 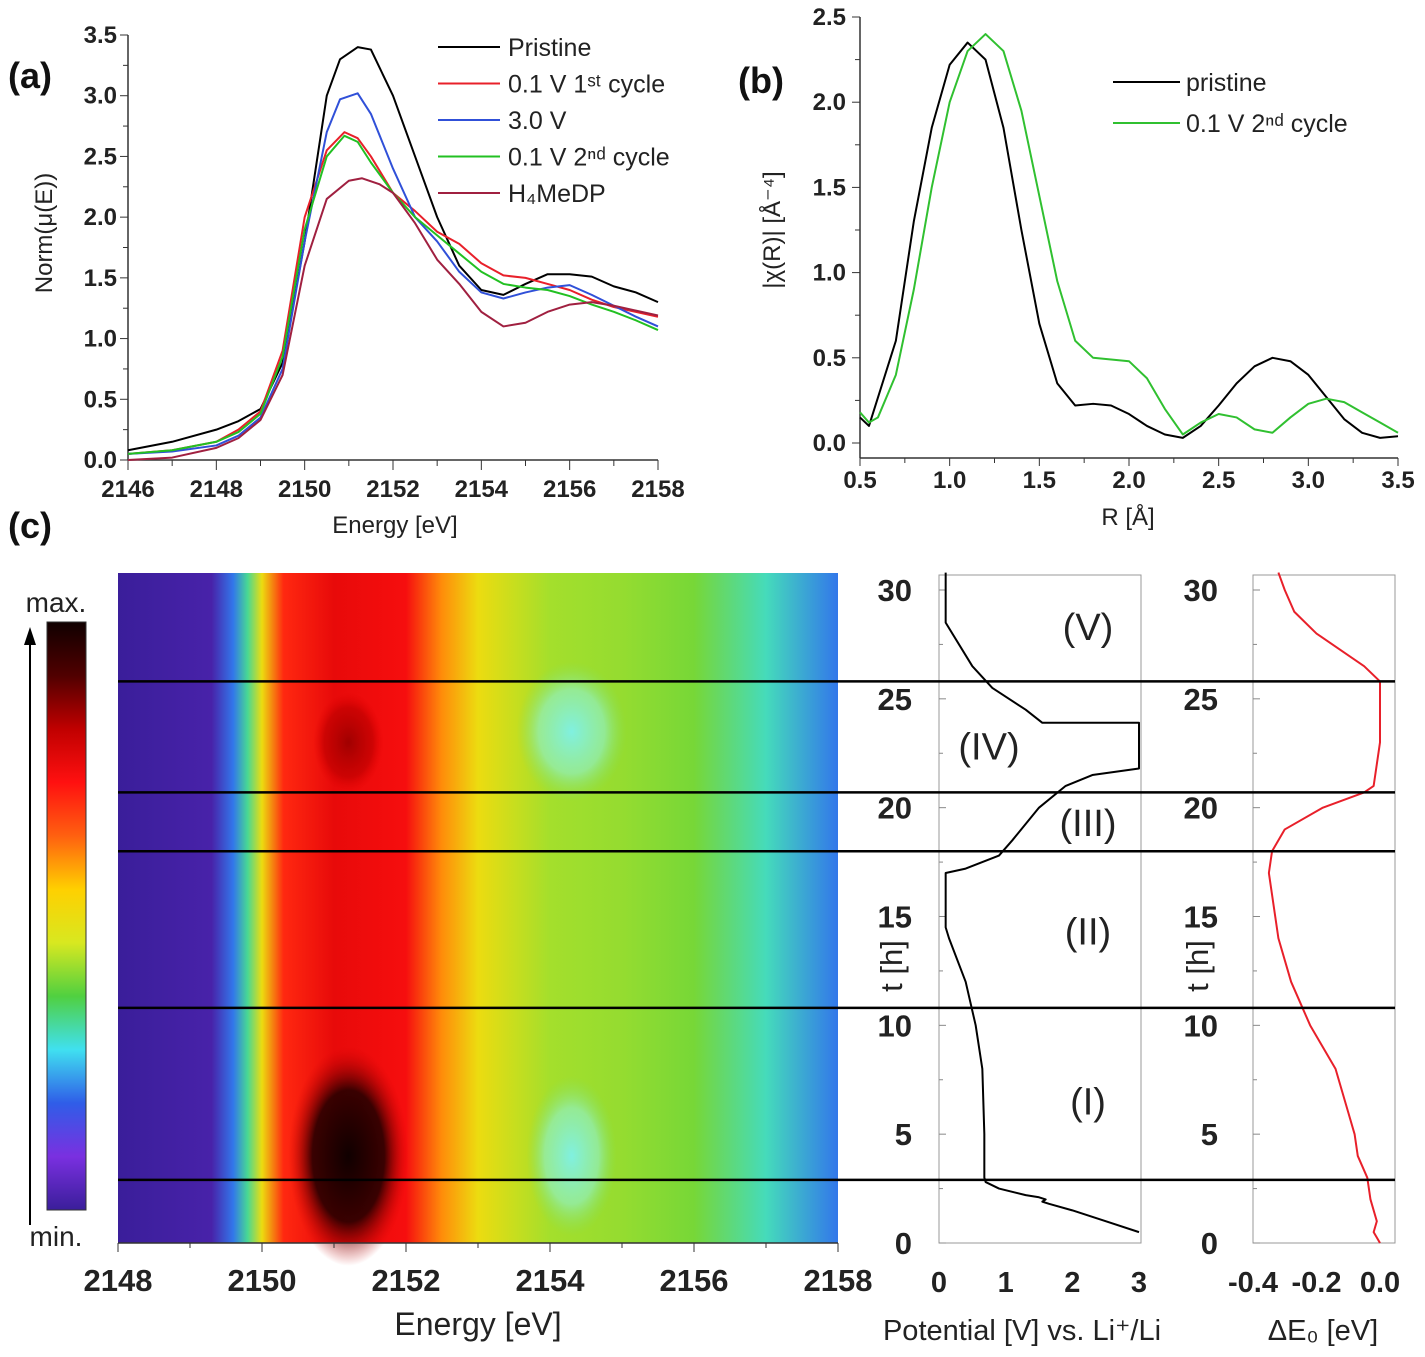 What do you see at coordinates (859, 480) in the screenshot?
I see `x-tick-label: 0.5` at bounding box center [859, 480].